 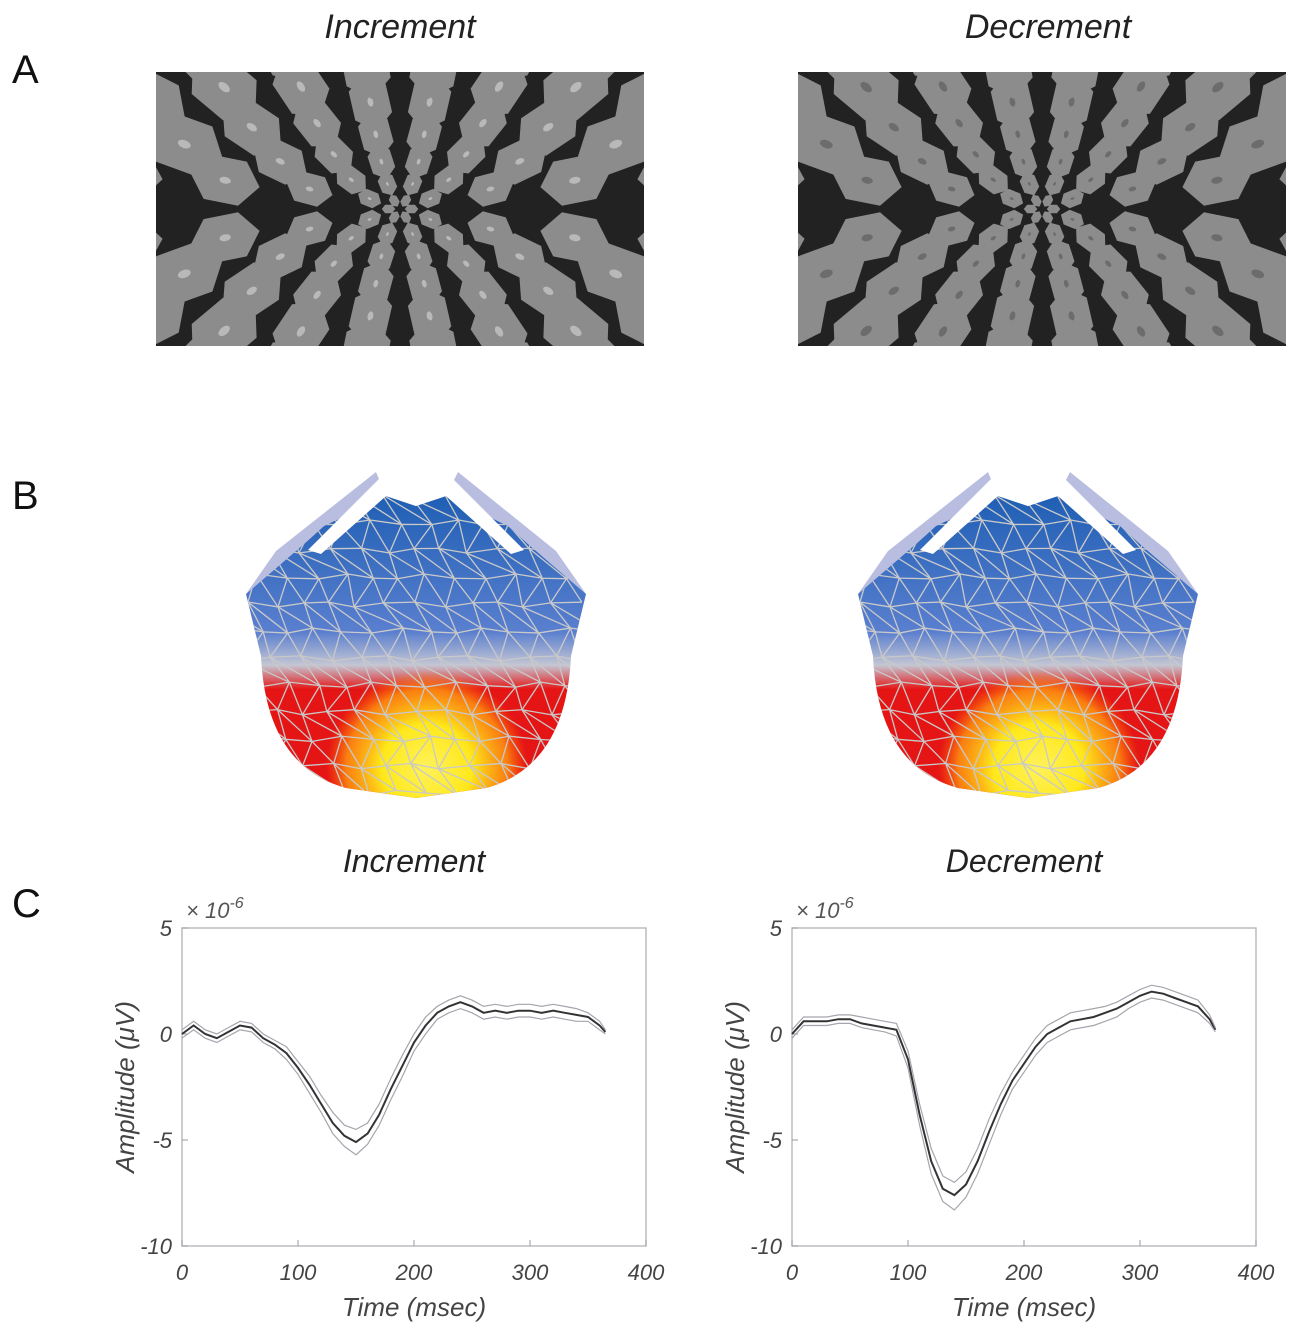 I want to click on panel-letter-a: A, so click(x=25, y=70).